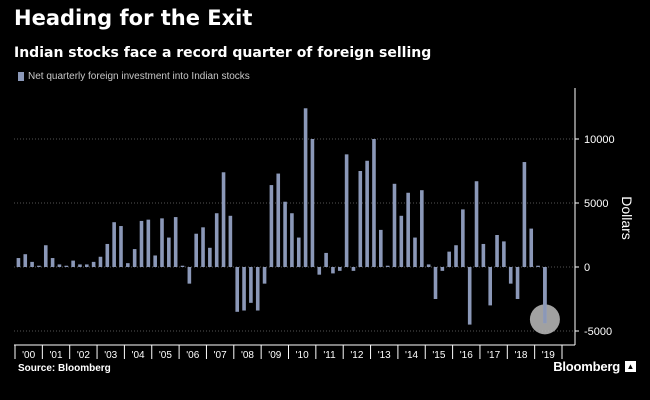 This screenshot has height=400, width=650. I want to click on x-tick-label: '05, so click(165, 355).